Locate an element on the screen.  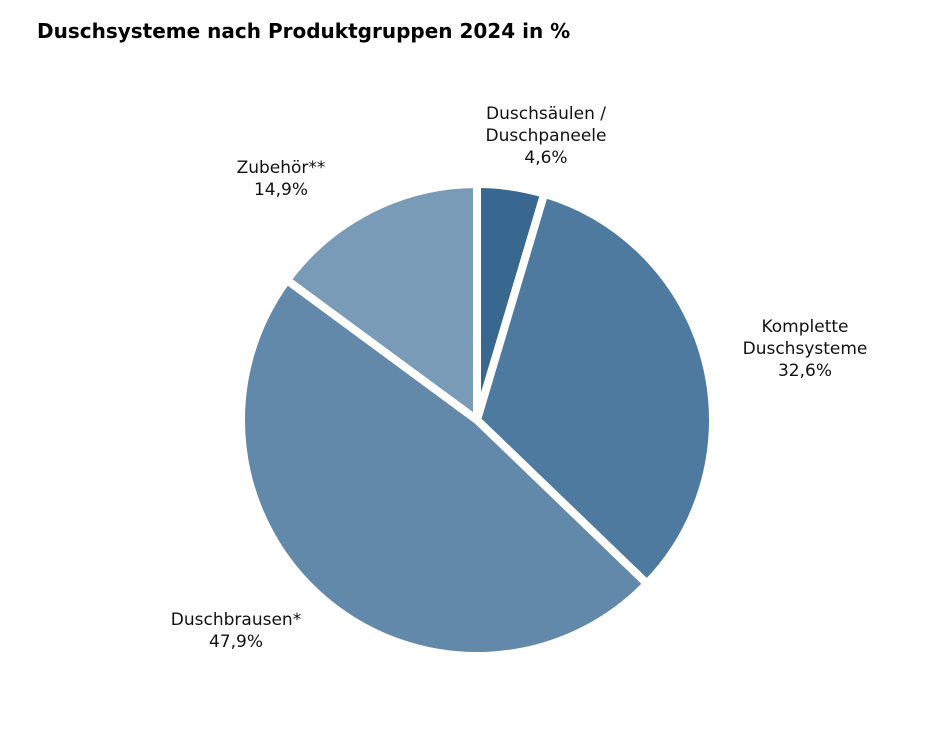
label-line: Duschpaneele is located at coordinates (546, 136).